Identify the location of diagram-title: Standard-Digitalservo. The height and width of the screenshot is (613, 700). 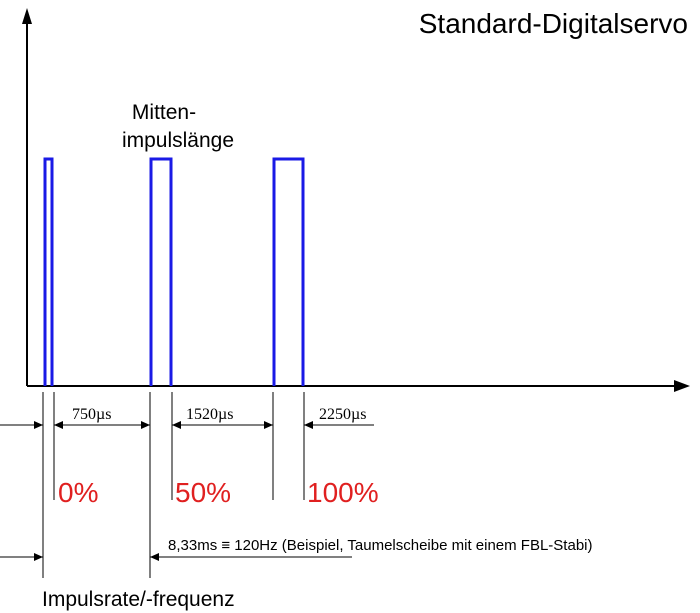
(553, 23).